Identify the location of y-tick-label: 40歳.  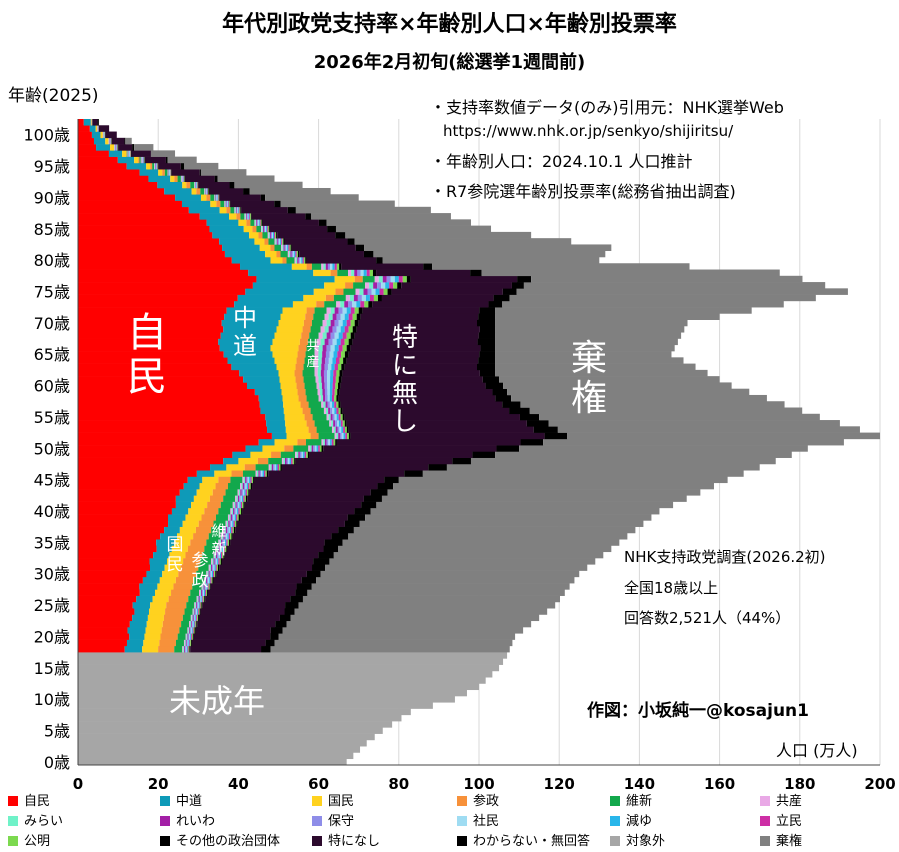
(52, 511).